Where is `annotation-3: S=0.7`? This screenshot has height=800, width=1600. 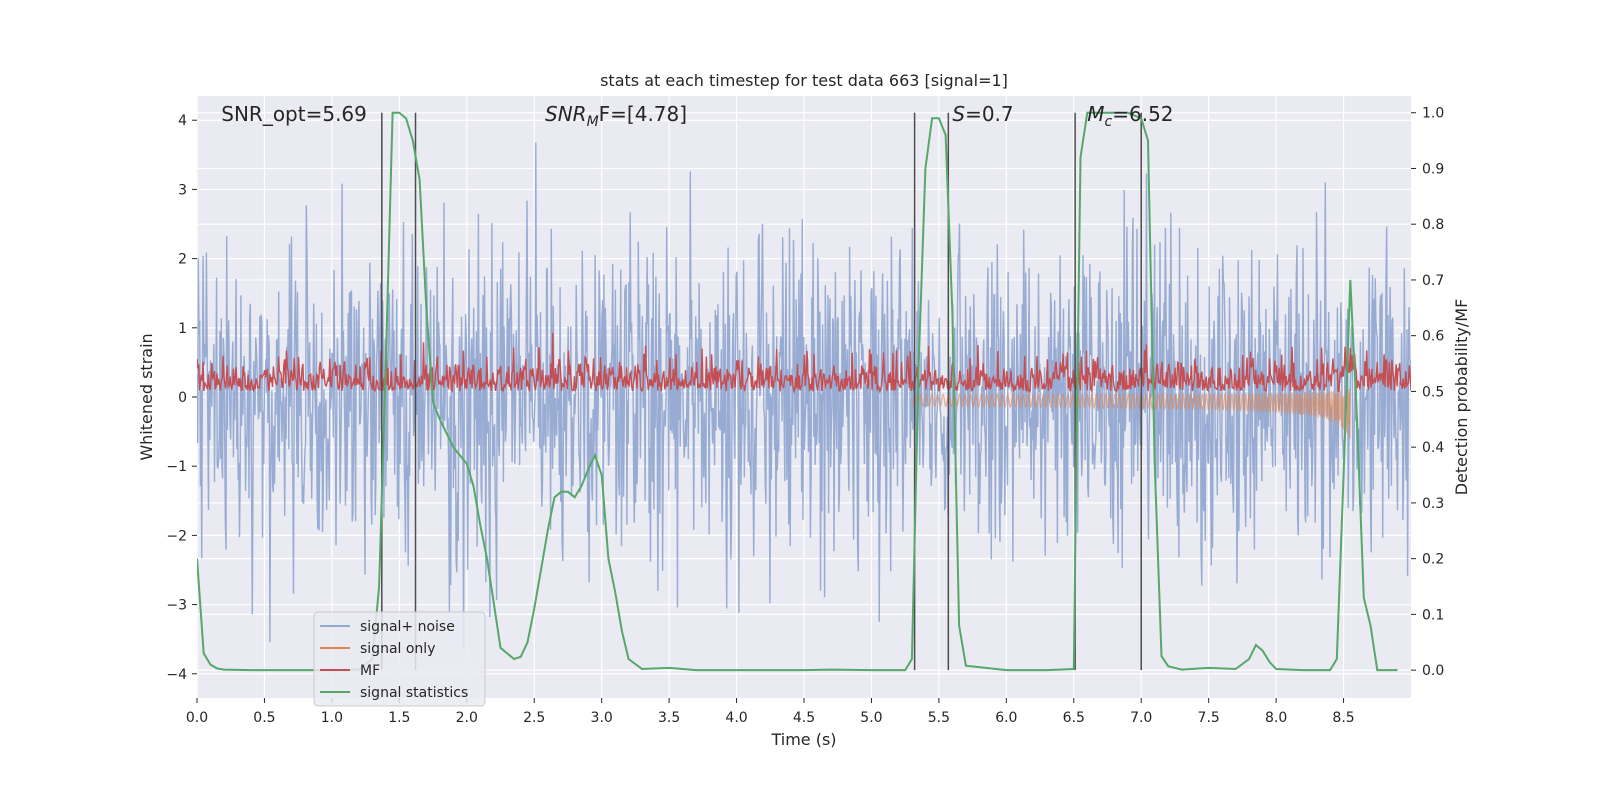
annotation-3: S=0.7 is located at coordinates (982, 114).